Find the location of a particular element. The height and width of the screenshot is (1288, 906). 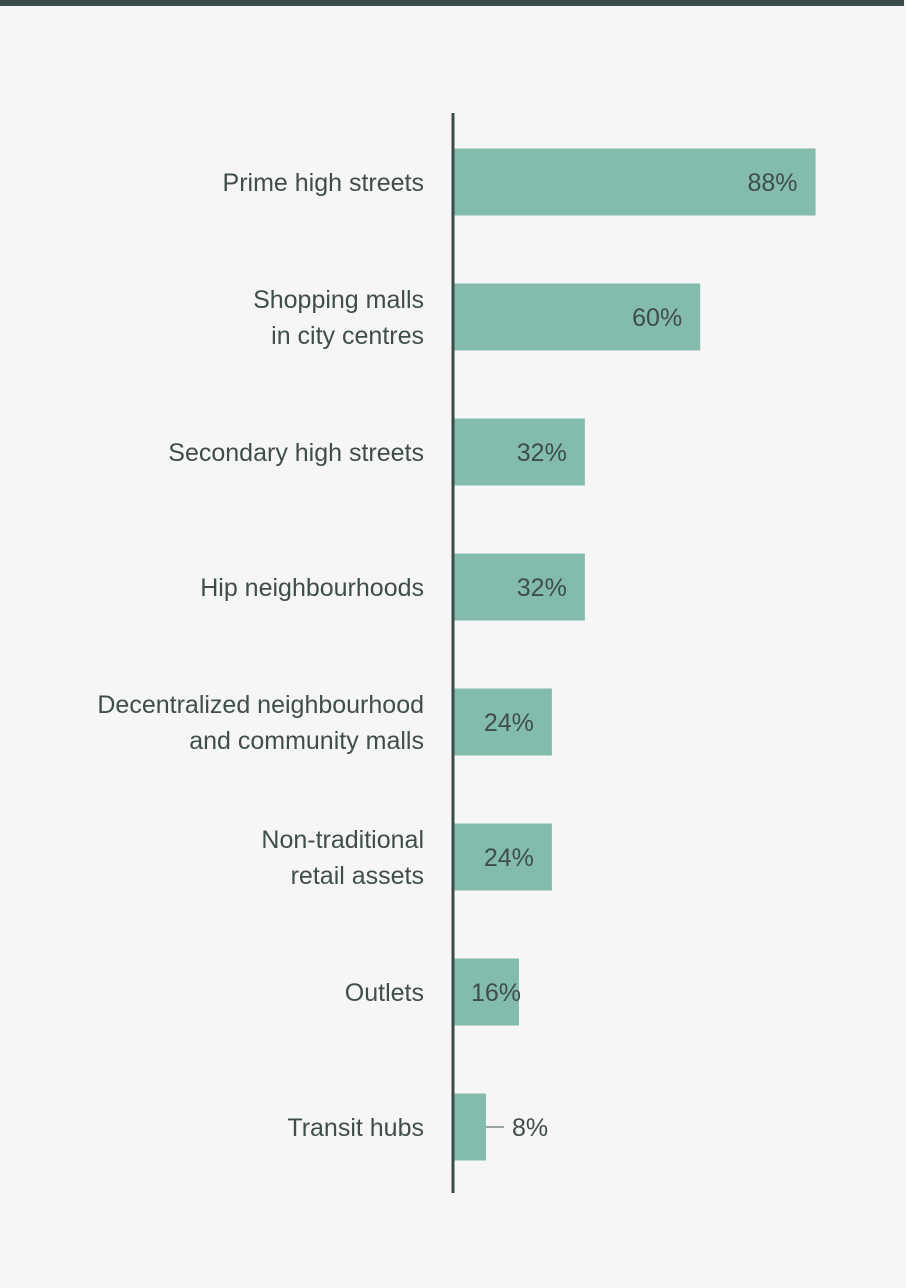

value-label-3: 32% is located at coordinates (542, 588).